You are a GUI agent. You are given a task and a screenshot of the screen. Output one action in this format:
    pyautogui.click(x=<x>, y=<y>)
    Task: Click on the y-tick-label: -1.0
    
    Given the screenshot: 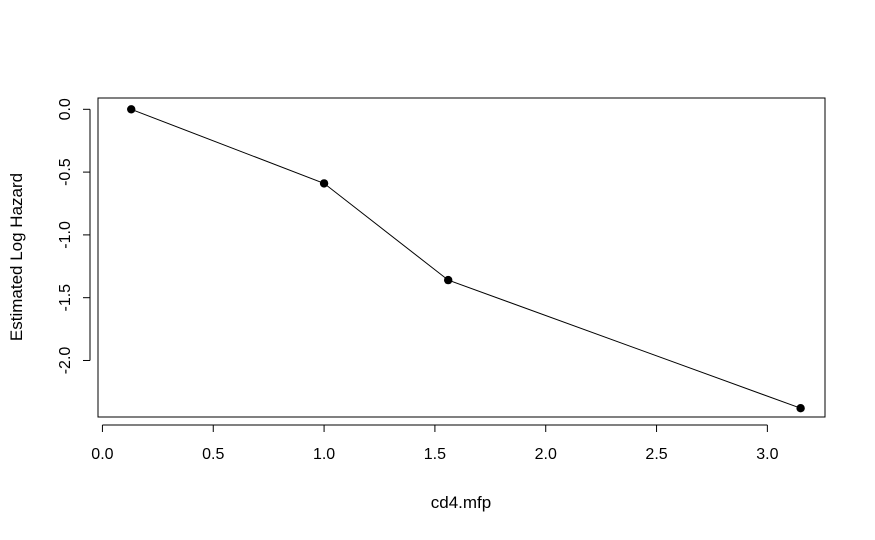 What is the action you would take?
    pyautogui.click(x=65, y=235)
    